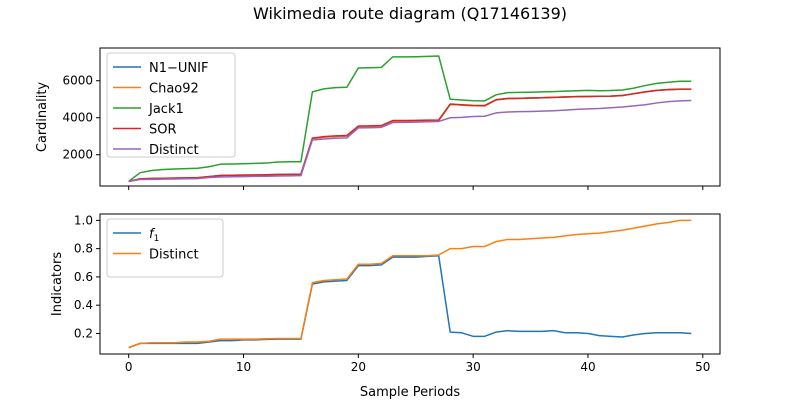 The width and height of the screenshot is (800, 400). I want to click on y-axis-label: Cardinality, so click(42, 117).